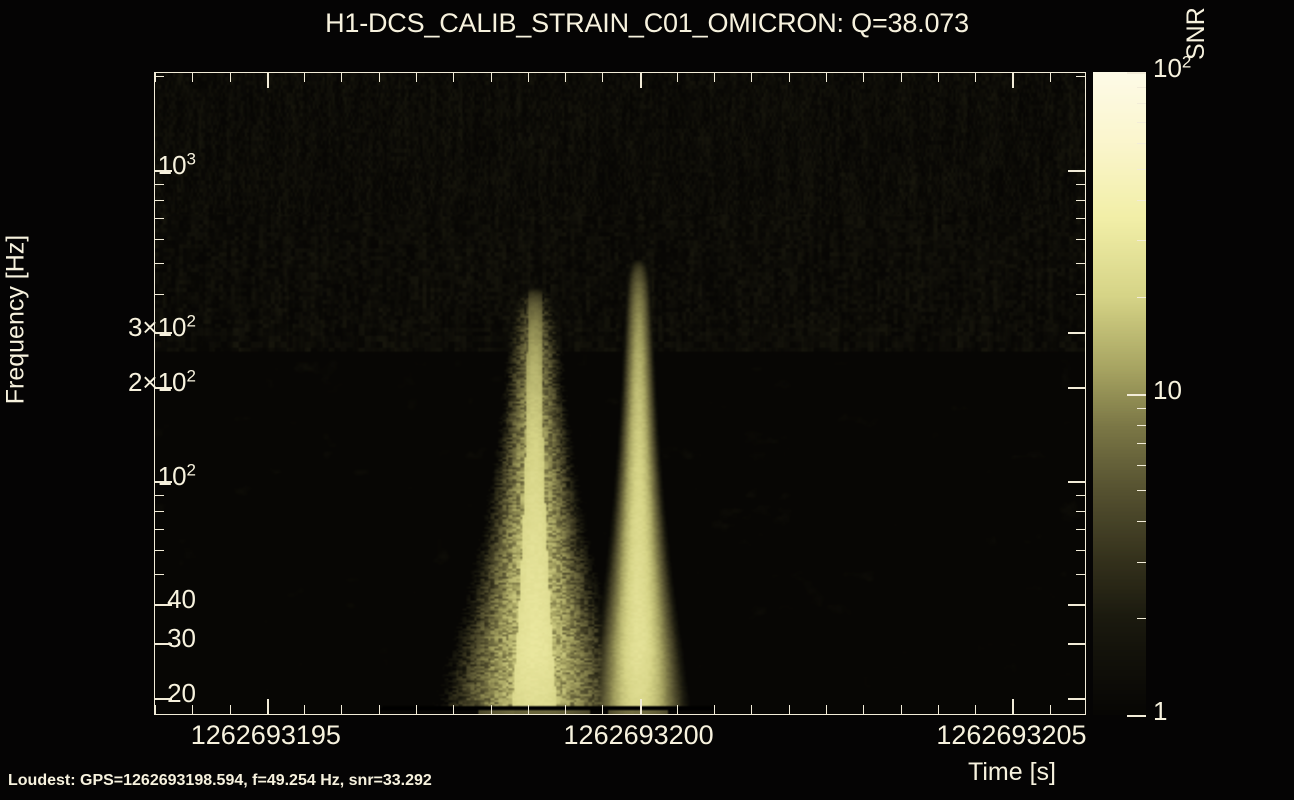 Image resolution: width=1294 pixels, height=800 pixels. Describe the element at coordinates (638, 735) in the screenshot. I see `x-tick-label: 1262693200` at that location.